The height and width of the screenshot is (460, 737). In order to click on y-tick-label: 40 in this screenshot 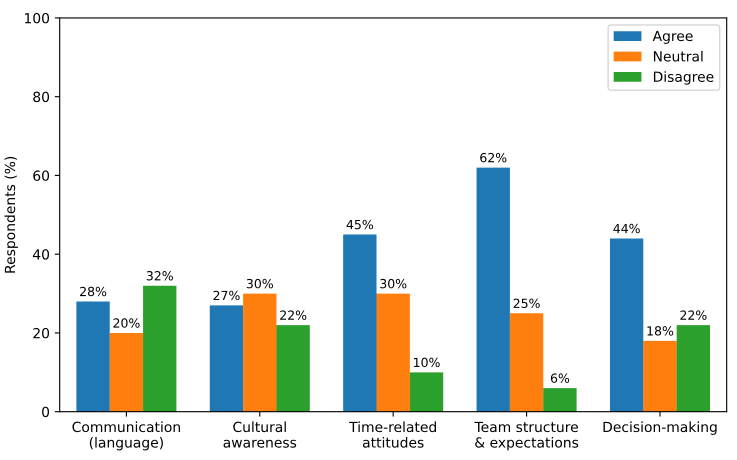, I will do `click(41, 254)`.